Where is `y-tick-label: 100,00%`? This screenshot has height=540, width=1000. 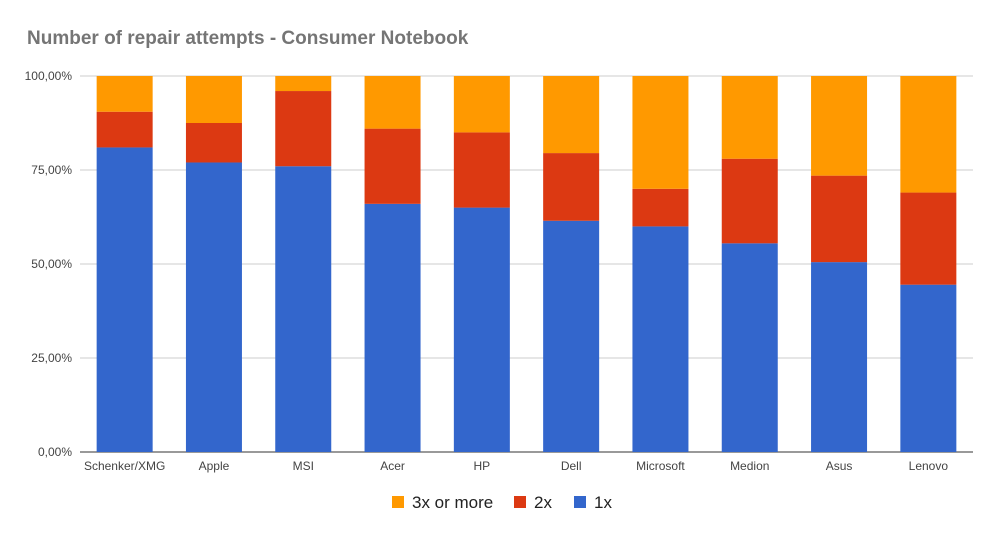 y-tick-label: 100,00% is located at coordinates (49, 76).